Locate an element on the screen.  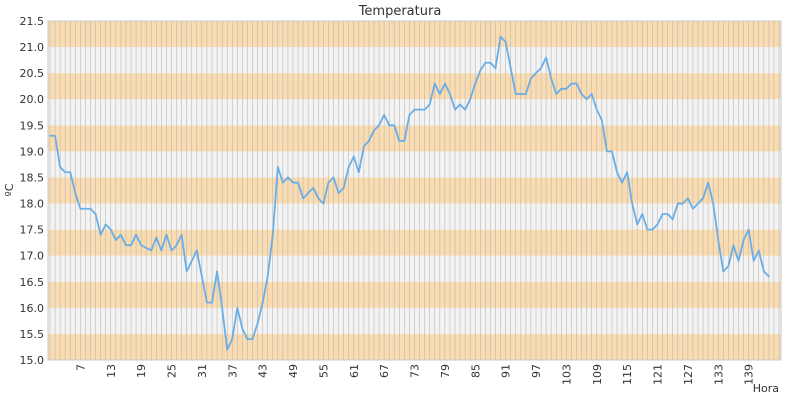
x-tick-label: 133 is located at coordinates (718, 374).